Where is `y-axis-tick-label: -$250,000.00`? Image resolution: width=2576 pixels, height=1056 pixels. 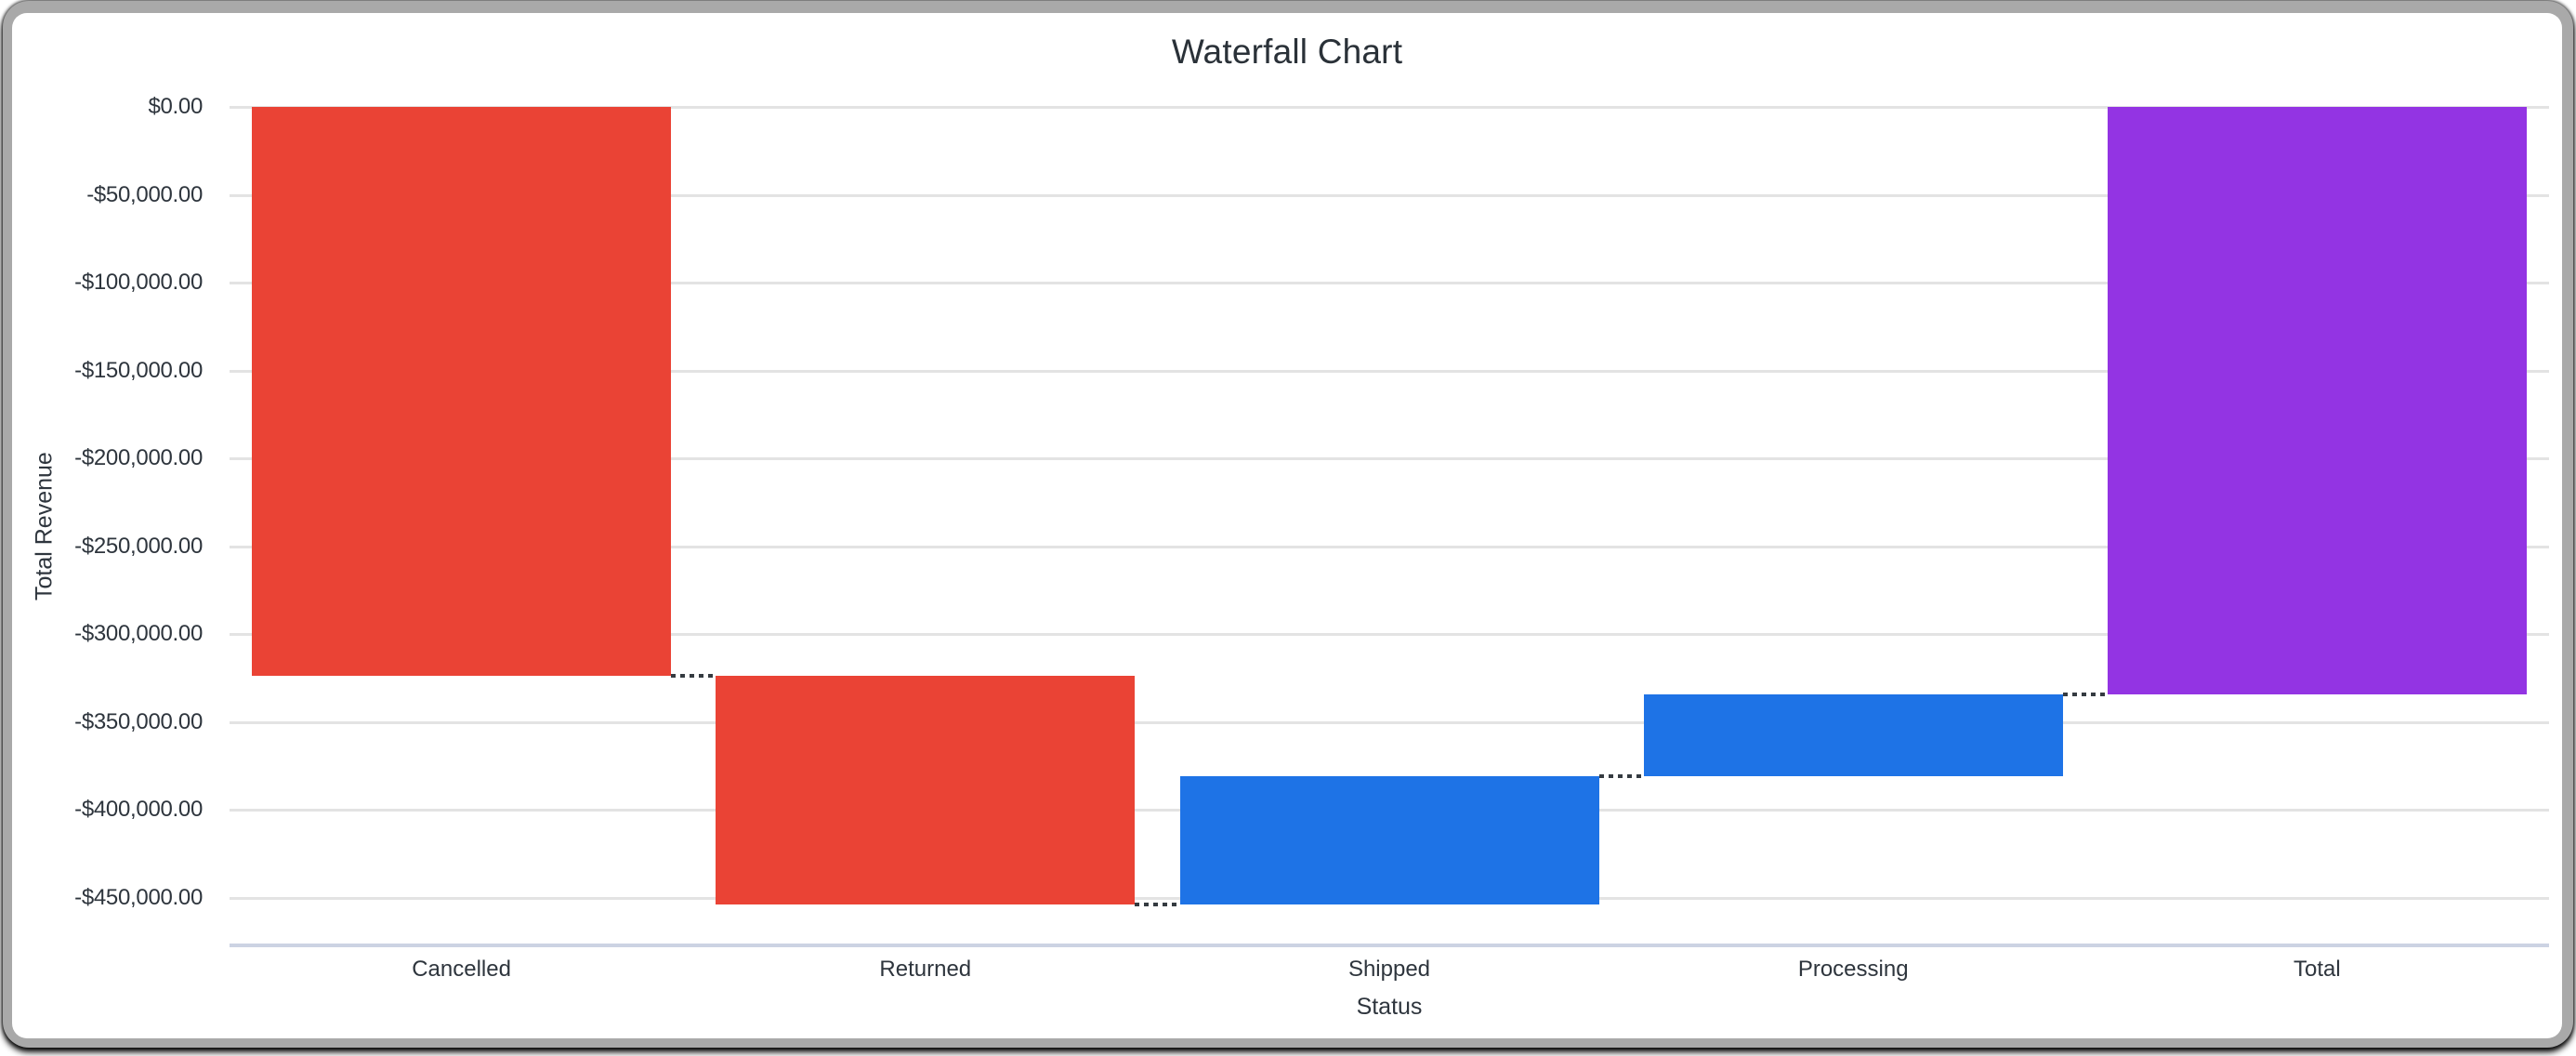 y-axis-tick-label: -$250,000.00 is located at coordinates (138, 546).